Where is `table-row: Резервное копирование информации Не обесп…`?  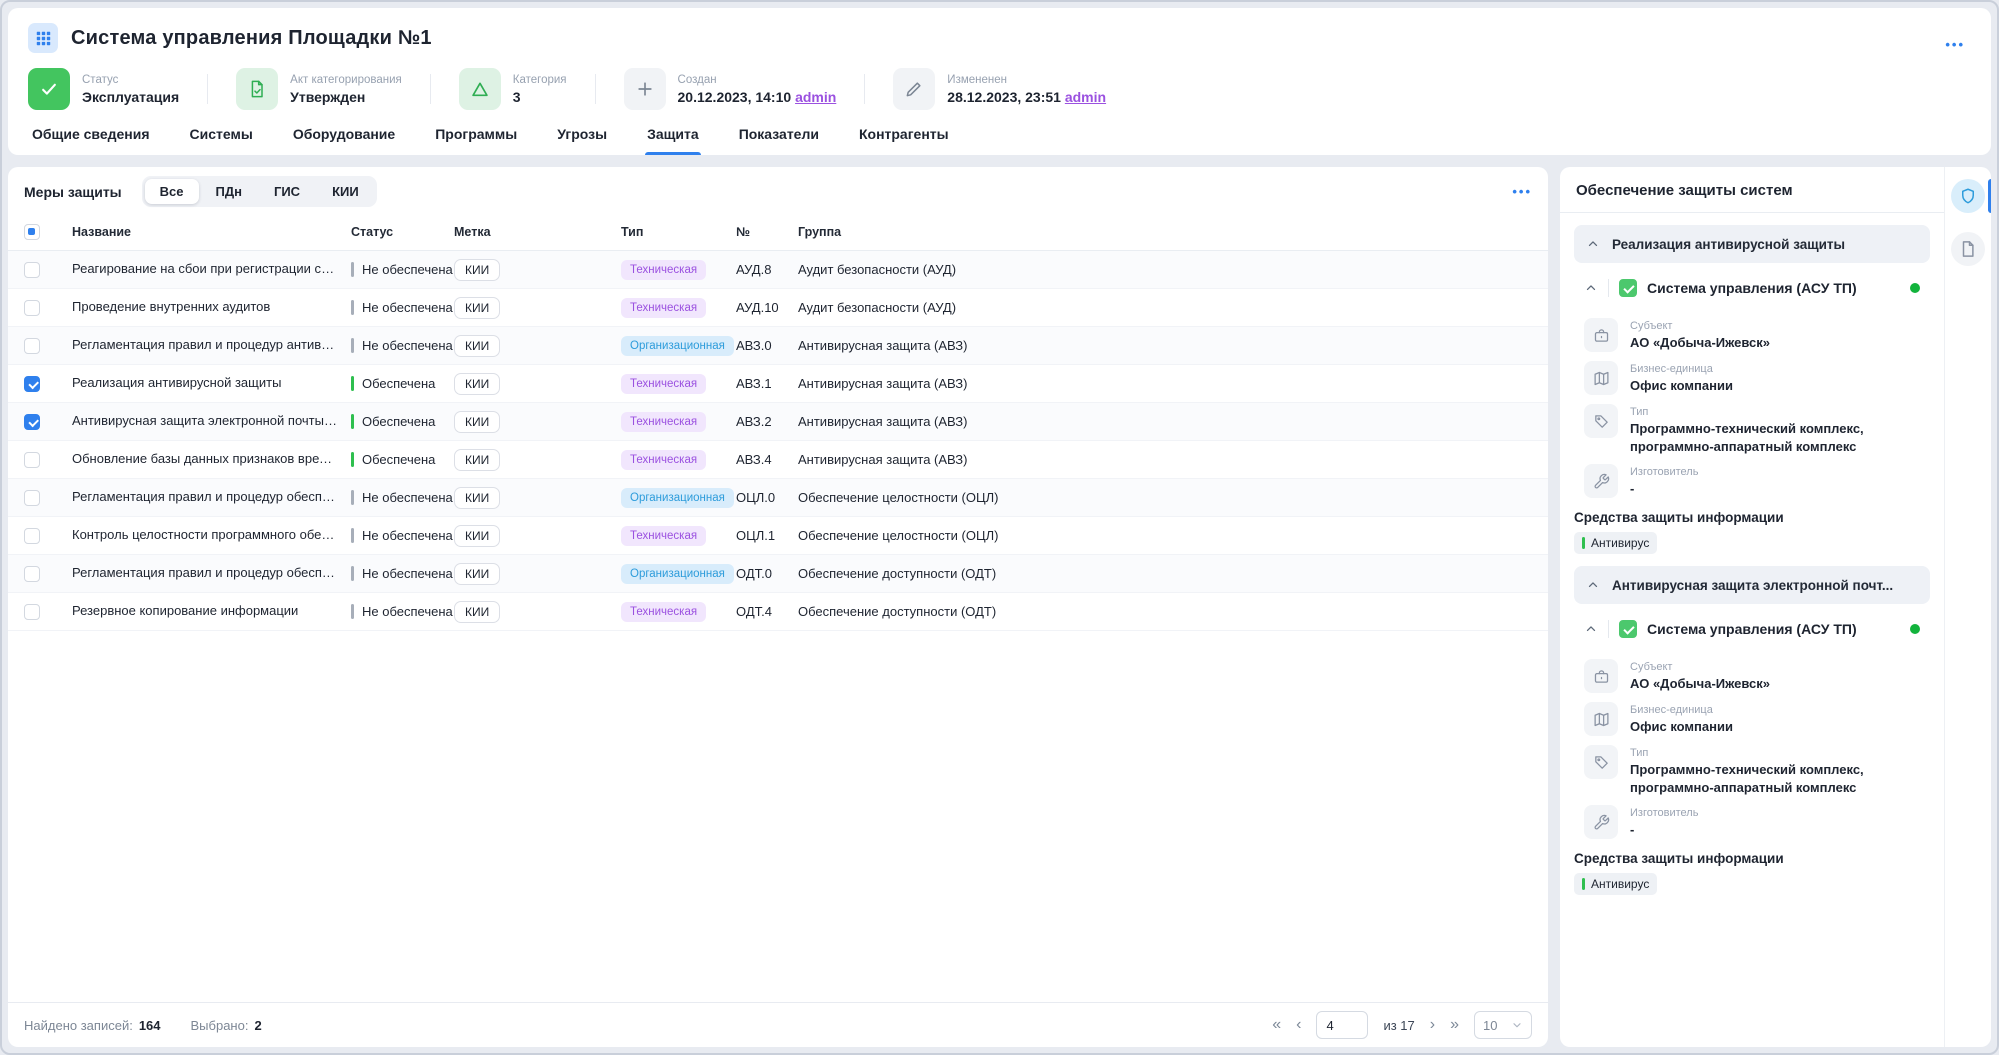 table-row: Резервное копирование информации Не обесп… is located at coordinates (778, 612).